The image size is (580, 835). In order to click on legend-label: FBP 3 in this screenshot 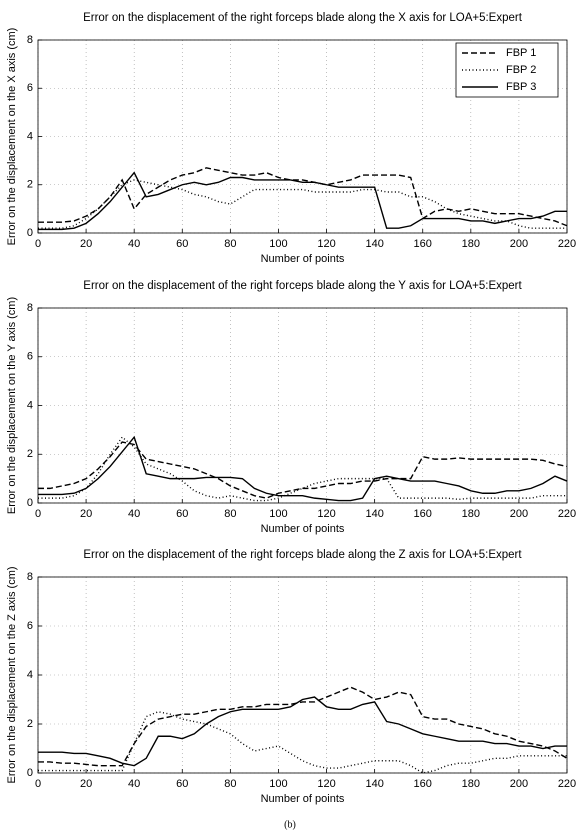, I will do `click(521, 87)`.